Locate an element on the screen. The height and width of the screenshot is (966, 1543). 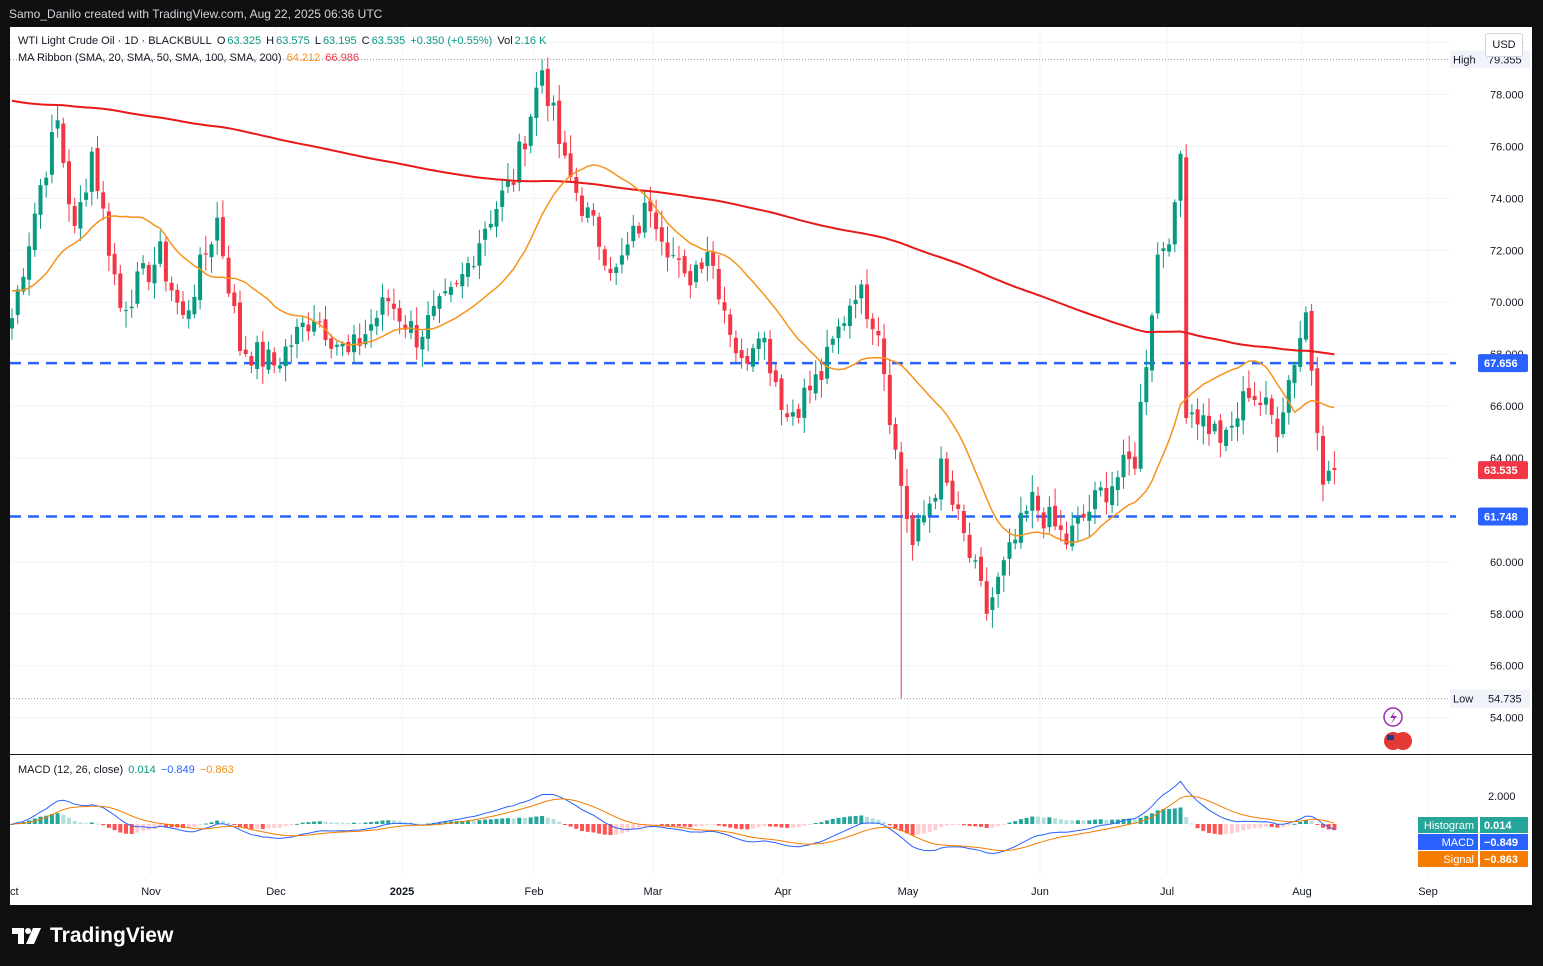
tradingview-logo: TradingView is located at coordinates (92, 936).